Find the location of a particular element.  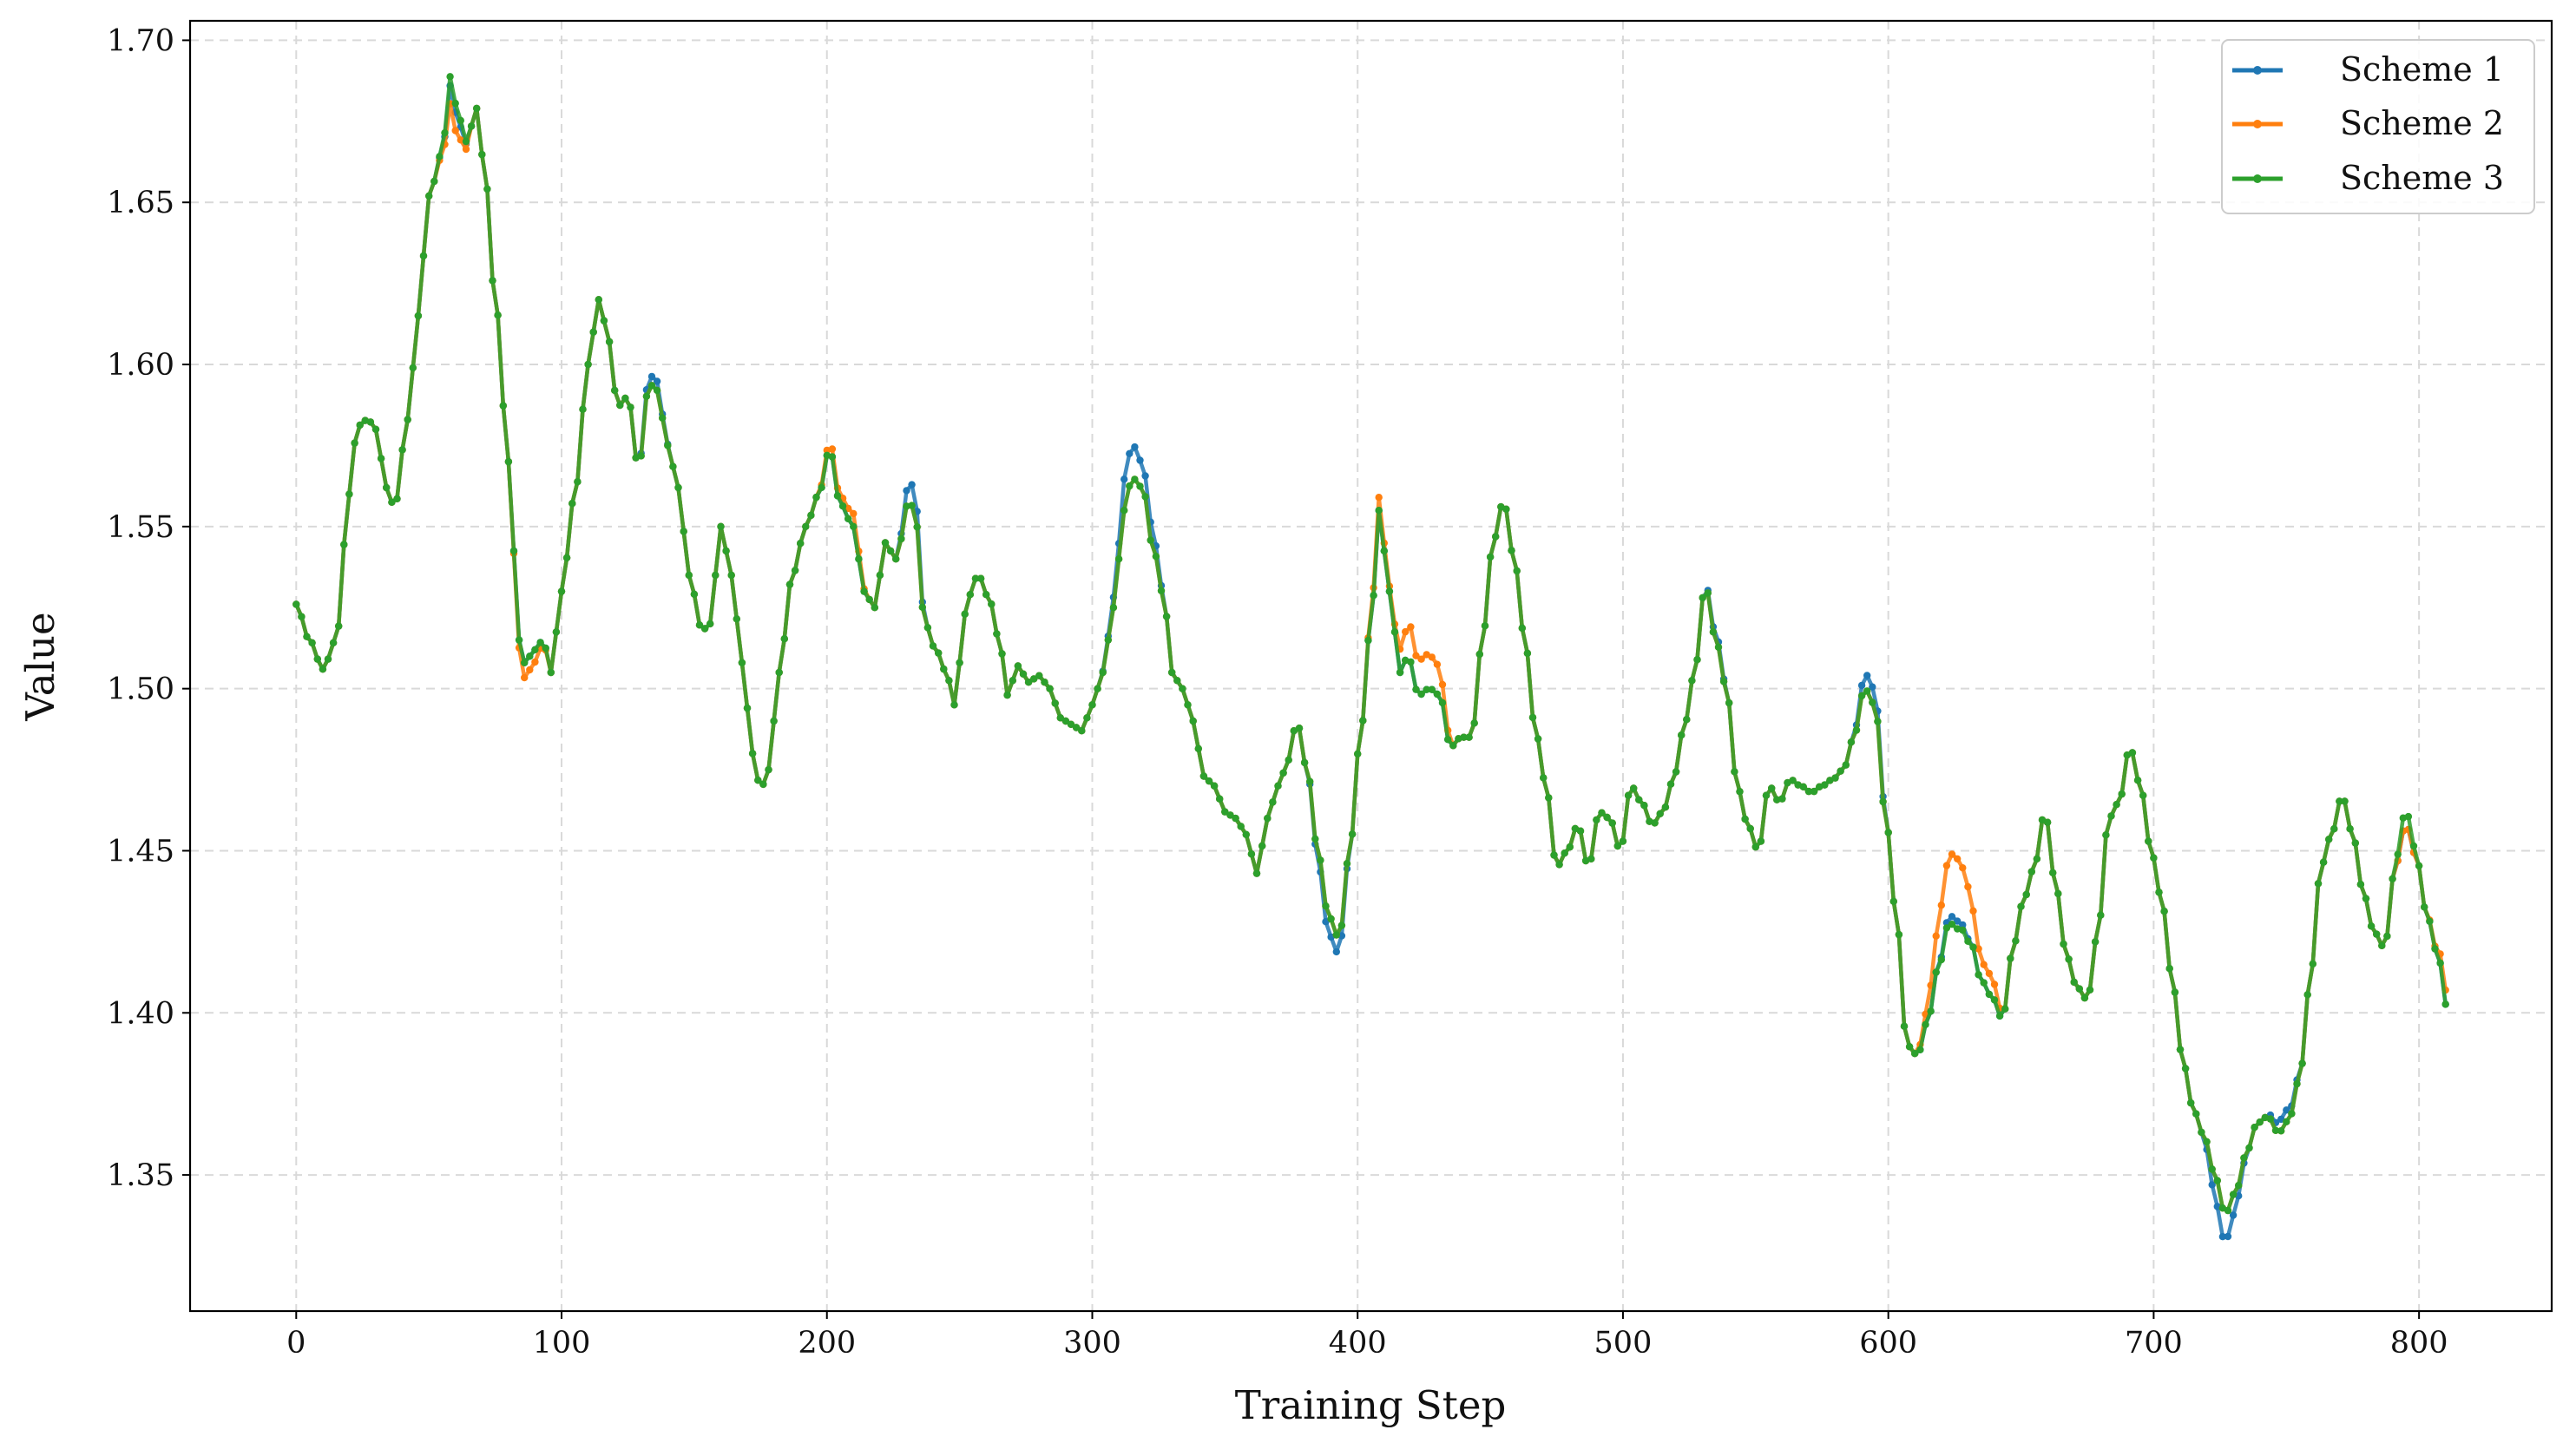

y-axis-title: Value is located at coordinates (40, 666).